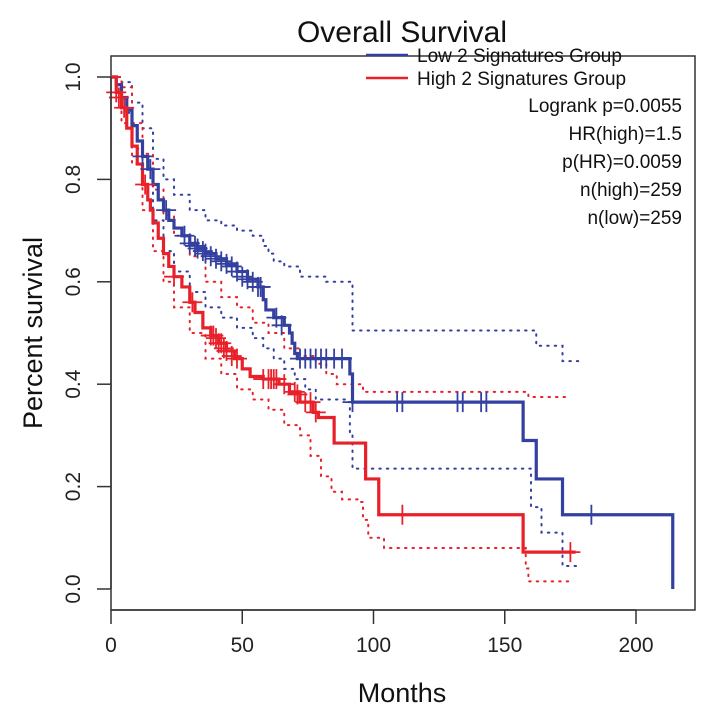 This screenshot has width=706, height=712. What do you see at coordinates (402, 693) in the screenshot?
I see `x-axis-label: Months` at bounding box center [402, 693].